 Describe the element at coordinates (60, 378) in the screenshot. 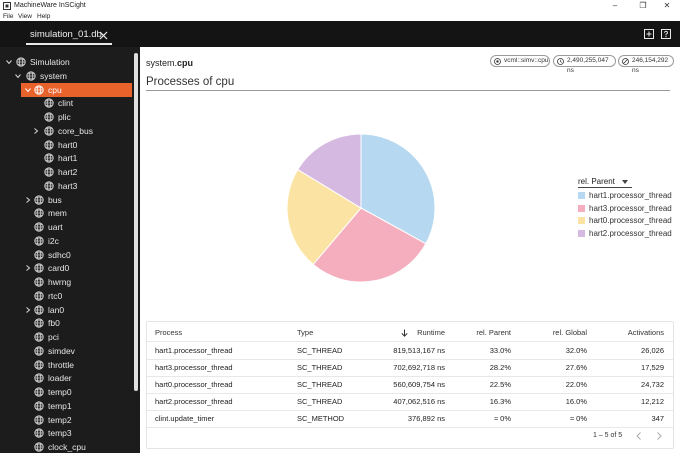

I see `sidebar-item-label: loader` at that location.